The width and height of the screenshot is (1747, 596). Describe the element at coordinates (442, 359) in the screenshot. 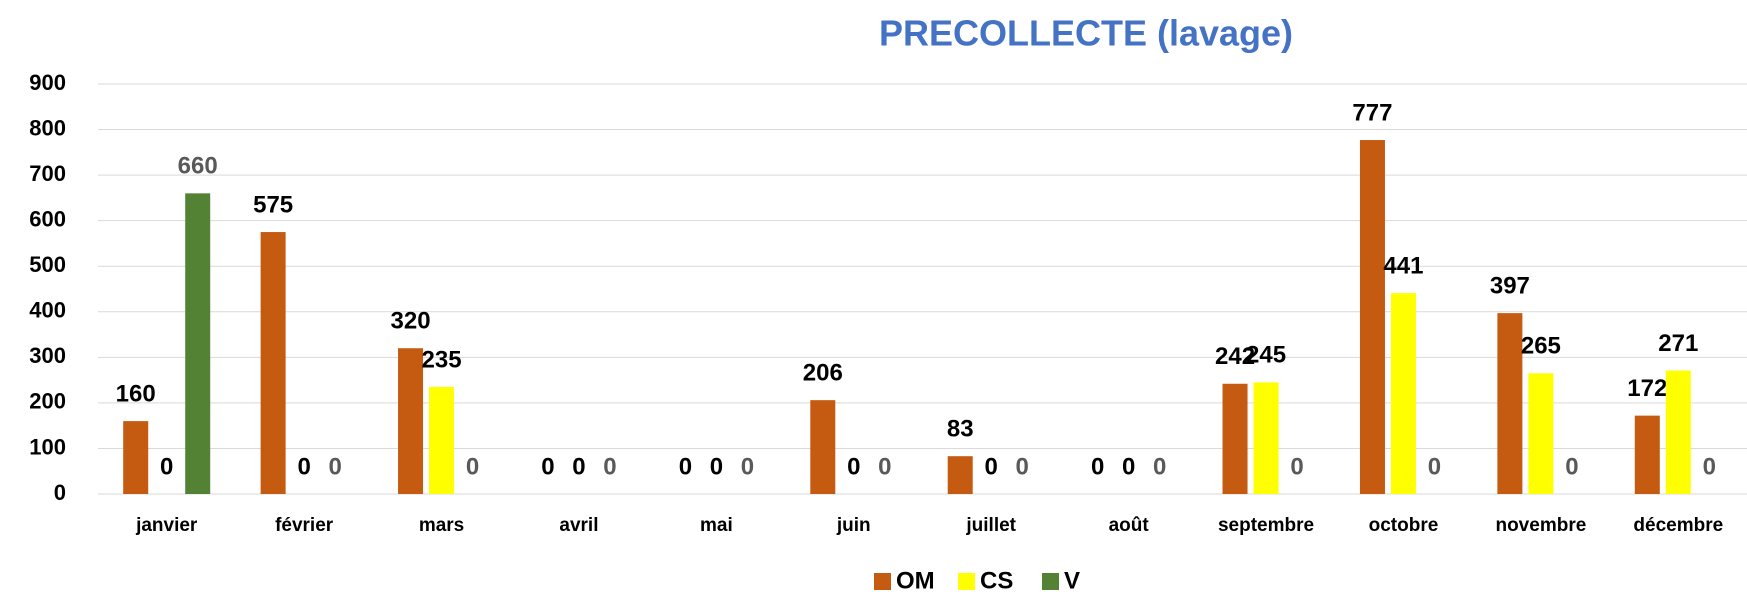

I see `data-label: 235` at that location.